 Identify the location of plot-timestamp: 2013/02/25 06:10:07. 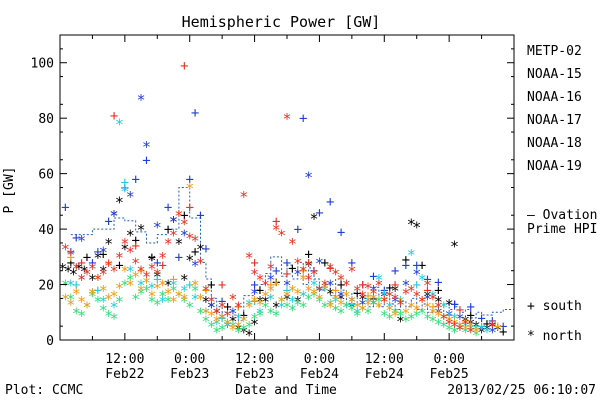
(521, 390).